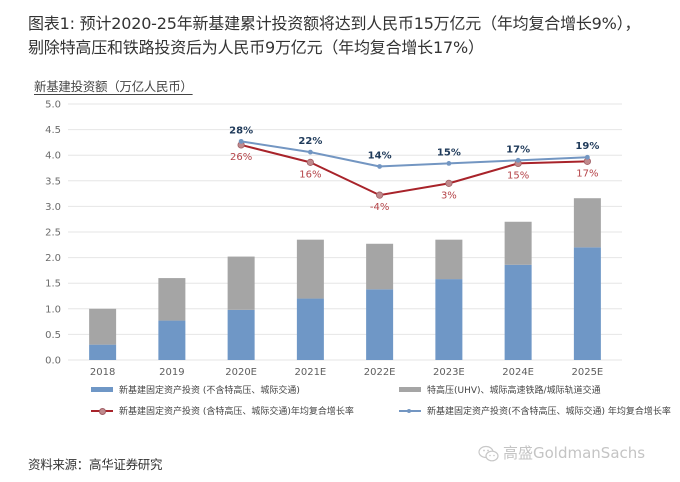 This screenshot has height=482, width=680. What do you see at coordinates (53, 156) in the screenshot?
I see `y-tick-label: 4.0` at bounding box center [53, 156].